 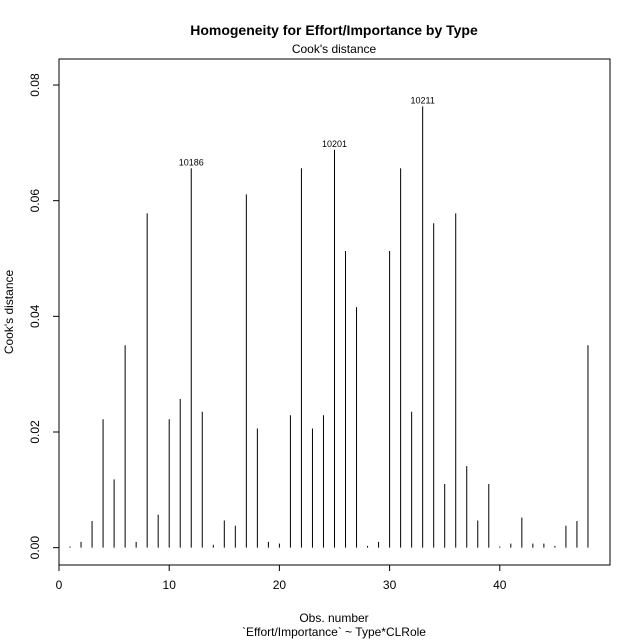 I want to click on x-axis: 0 10 20 30 40, so click(x=281, y=578).